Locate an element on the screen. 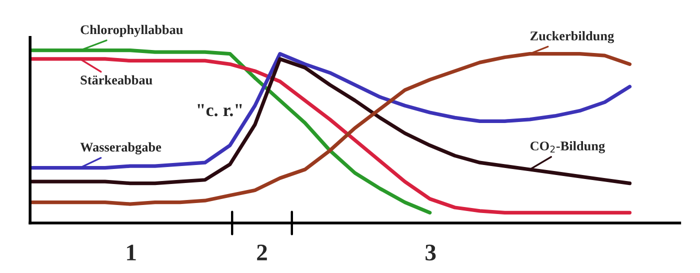 This screenshot has width=700, height=273. legend-label: Stärkeabbau is located at coordinates (116, 80).